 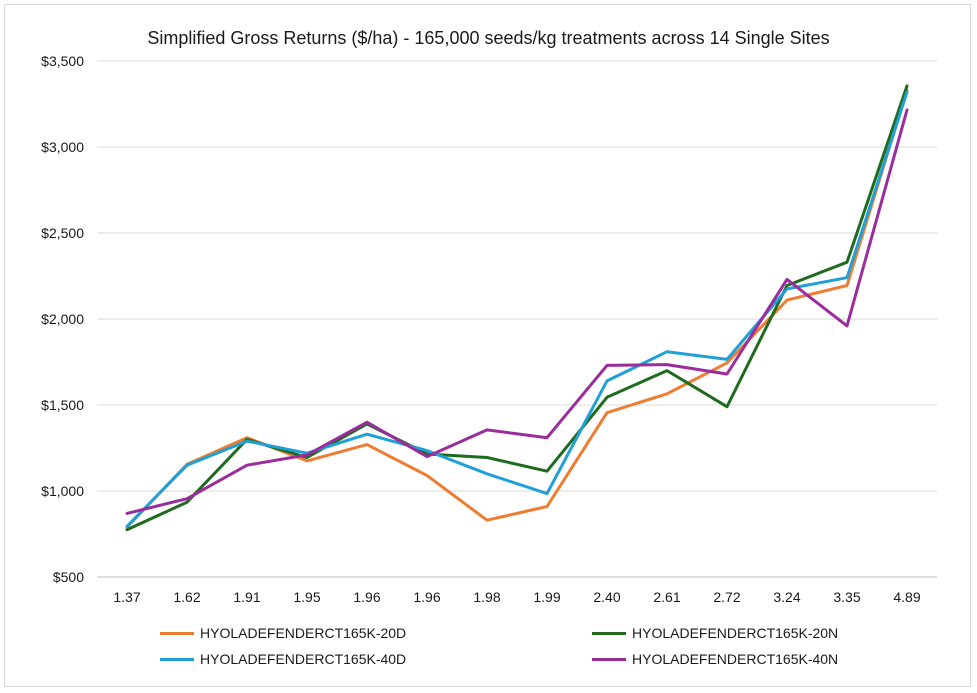 What do you see at coordinates (306, 597) in the screenshot?
I see `x-tick-label: 1.95` at bounding box center [306, 597].